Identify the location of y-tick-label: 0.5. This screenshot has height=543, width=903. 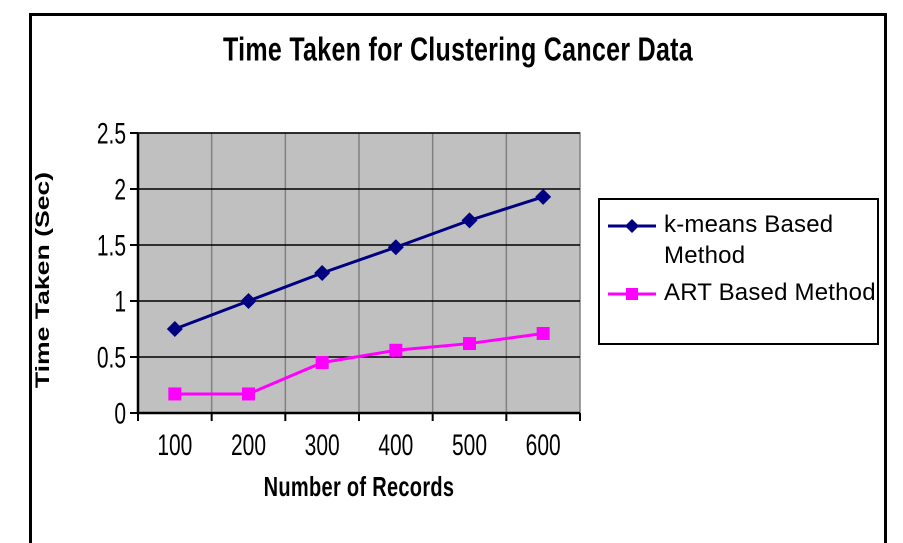
(111, 358).